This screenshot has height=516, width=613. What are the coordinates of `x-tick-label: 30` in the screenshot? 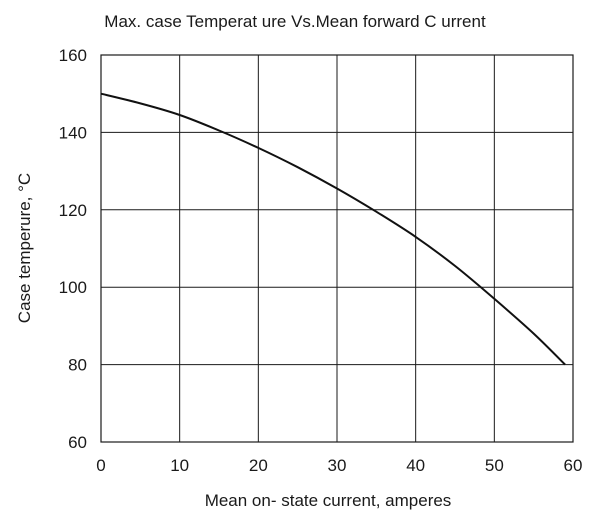 It's located at (337, 465).